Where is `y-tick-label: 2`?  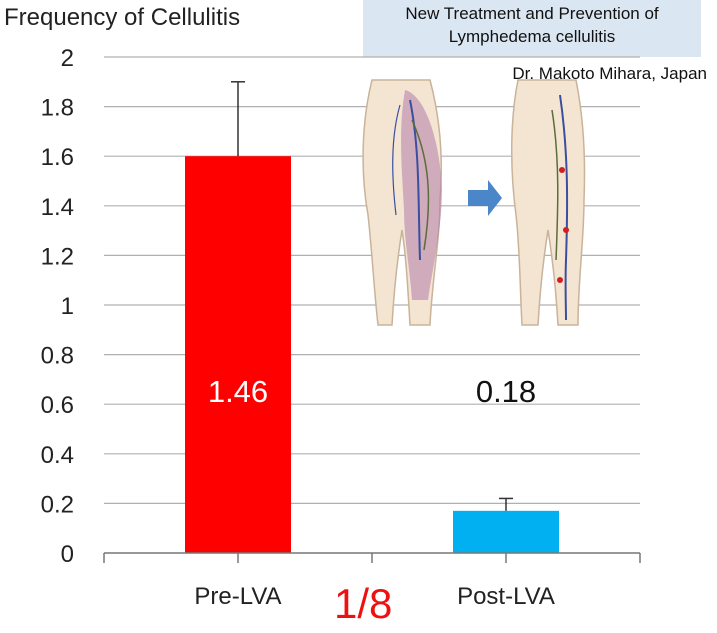
y-tick-label: 2 is located at coordinates (67, 58).